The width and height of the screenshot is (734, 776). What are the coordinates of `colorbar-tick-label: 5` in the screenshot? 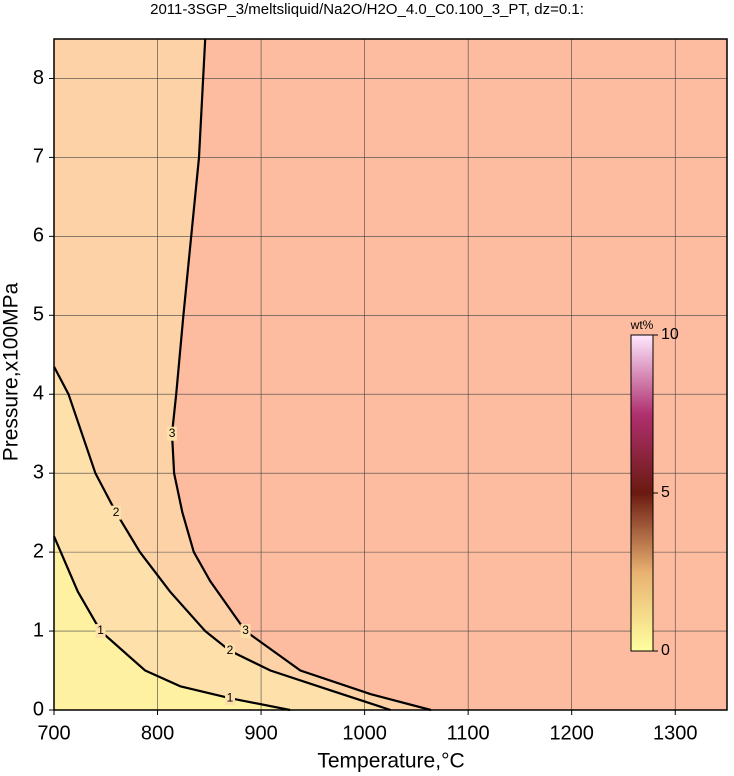 It's located at (665, 492).